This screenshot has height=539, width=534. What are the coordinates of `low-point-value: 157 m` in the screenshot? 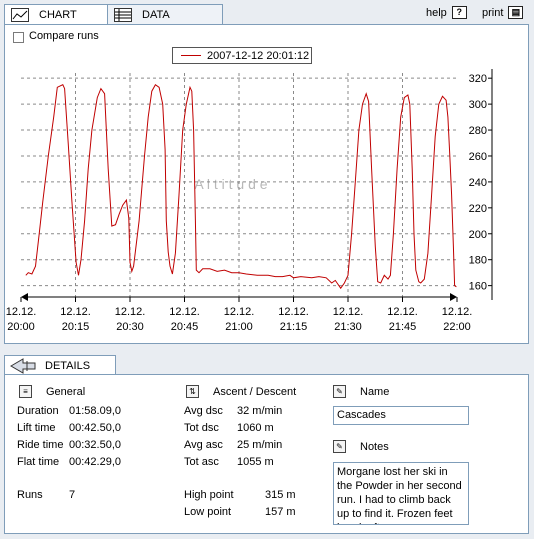 It's located at (280, 512).